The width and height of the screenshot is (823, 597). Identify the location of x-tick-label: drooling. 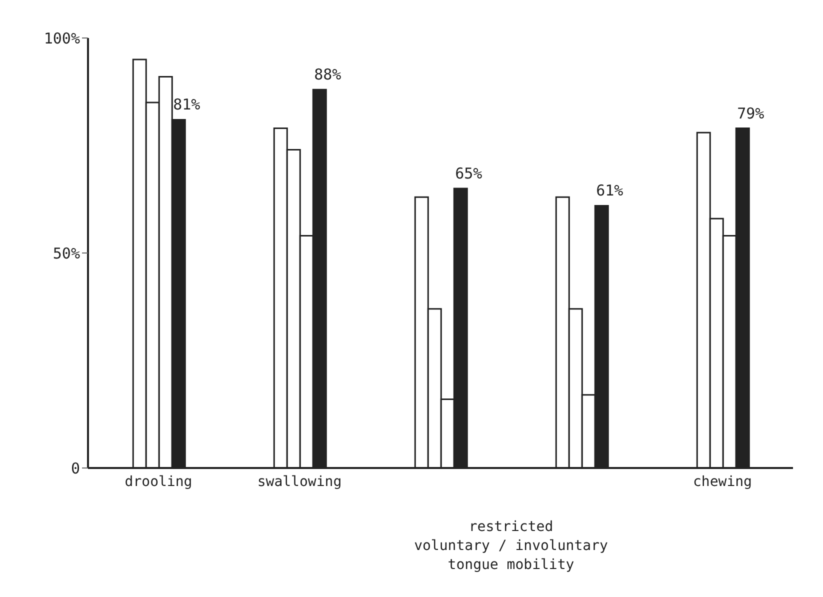
(158, 482).